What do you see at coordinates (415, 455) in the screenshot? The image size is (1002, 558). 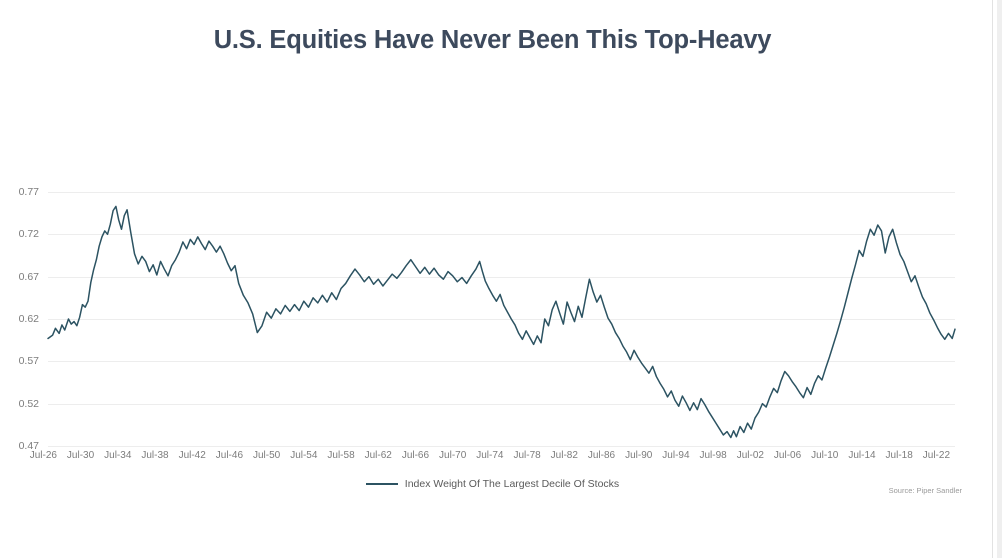 I see `x-axis-tick-label: Jul-66` at bounding box center [415, 455].